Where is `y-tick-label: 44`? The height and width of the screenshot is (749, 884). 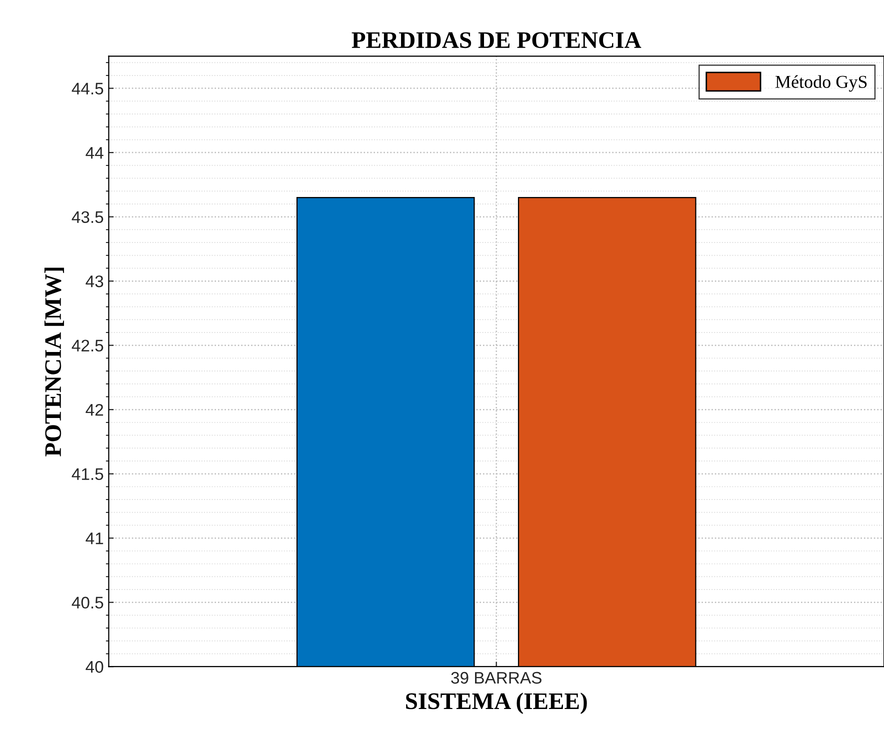 y-tick-label: 44 is located at coordinates (95, 153).